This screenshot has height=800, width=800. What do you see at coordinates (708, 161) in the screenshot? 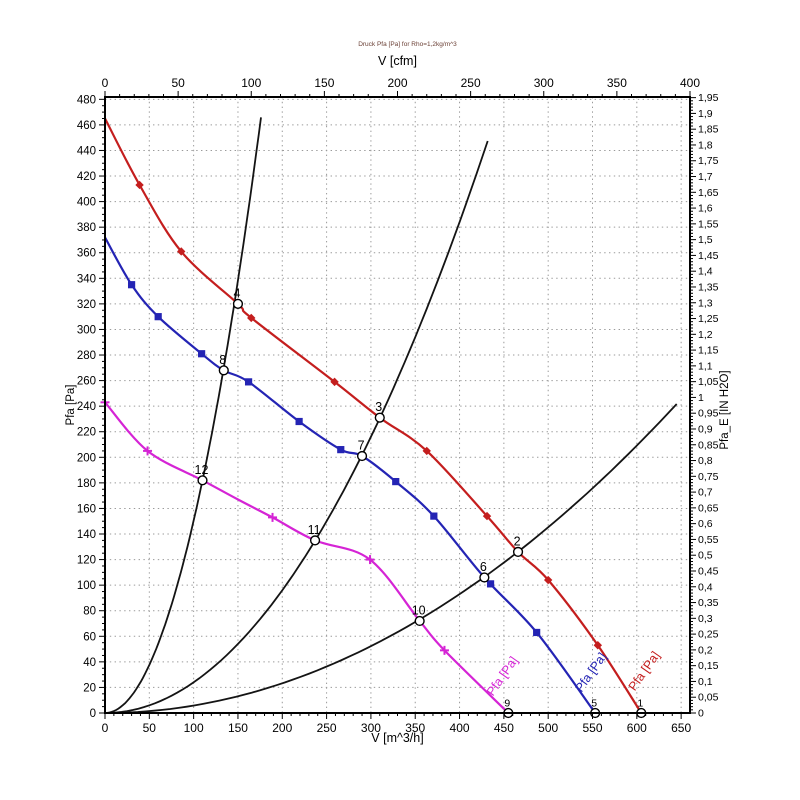
I see `right-tick-label: 1,75` at bounding box center [708, 161].